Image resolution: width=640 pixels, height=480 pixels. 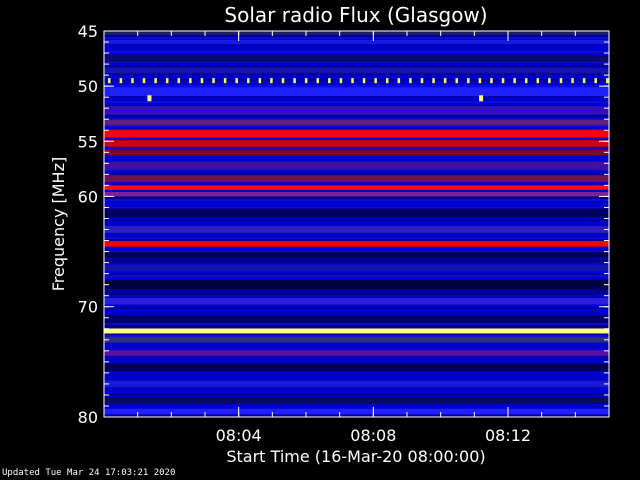 I want to click on update-timestamp: Updated Tue Mar 24 17:03:21 2020, so click(x=89, y=473).